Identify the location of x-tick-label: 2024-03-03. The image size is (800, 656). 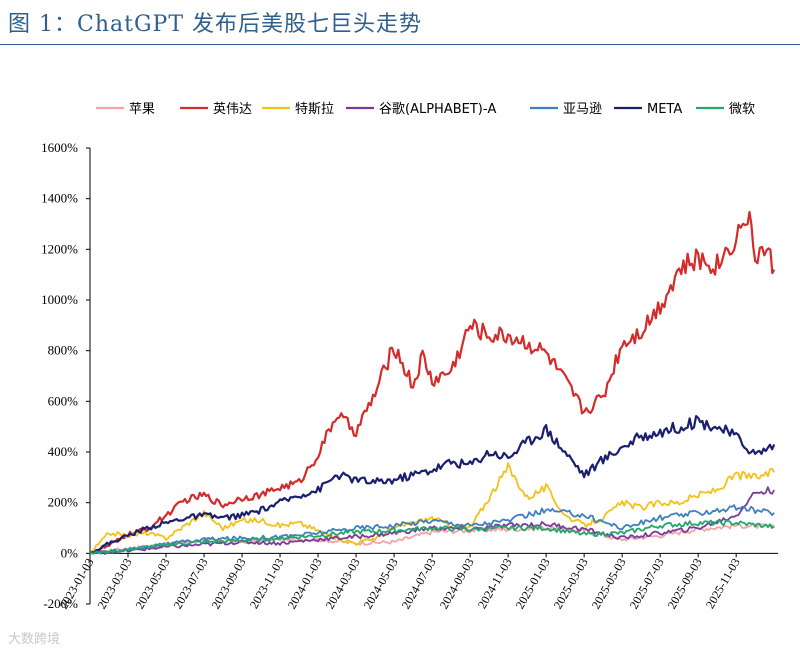
(343, 583).